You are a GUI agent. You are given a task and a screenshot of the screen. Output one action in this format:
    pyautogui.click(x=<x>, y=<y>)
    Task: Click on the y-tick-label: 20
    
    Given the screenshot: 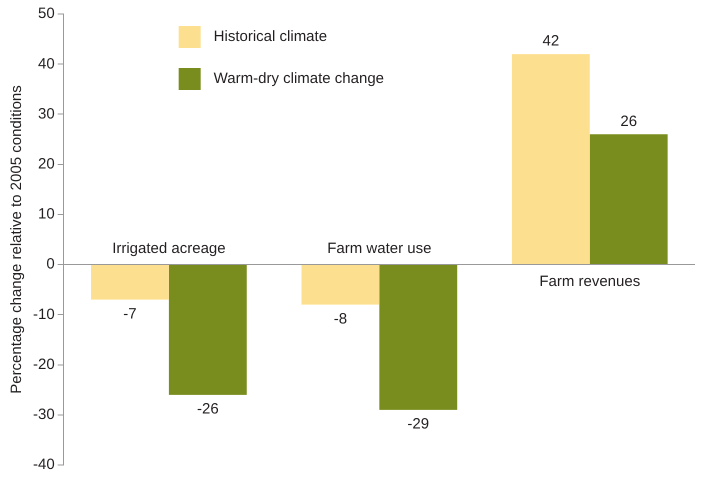 What is the action you would take?
    pyautogui.click(x=46, y=163)
    